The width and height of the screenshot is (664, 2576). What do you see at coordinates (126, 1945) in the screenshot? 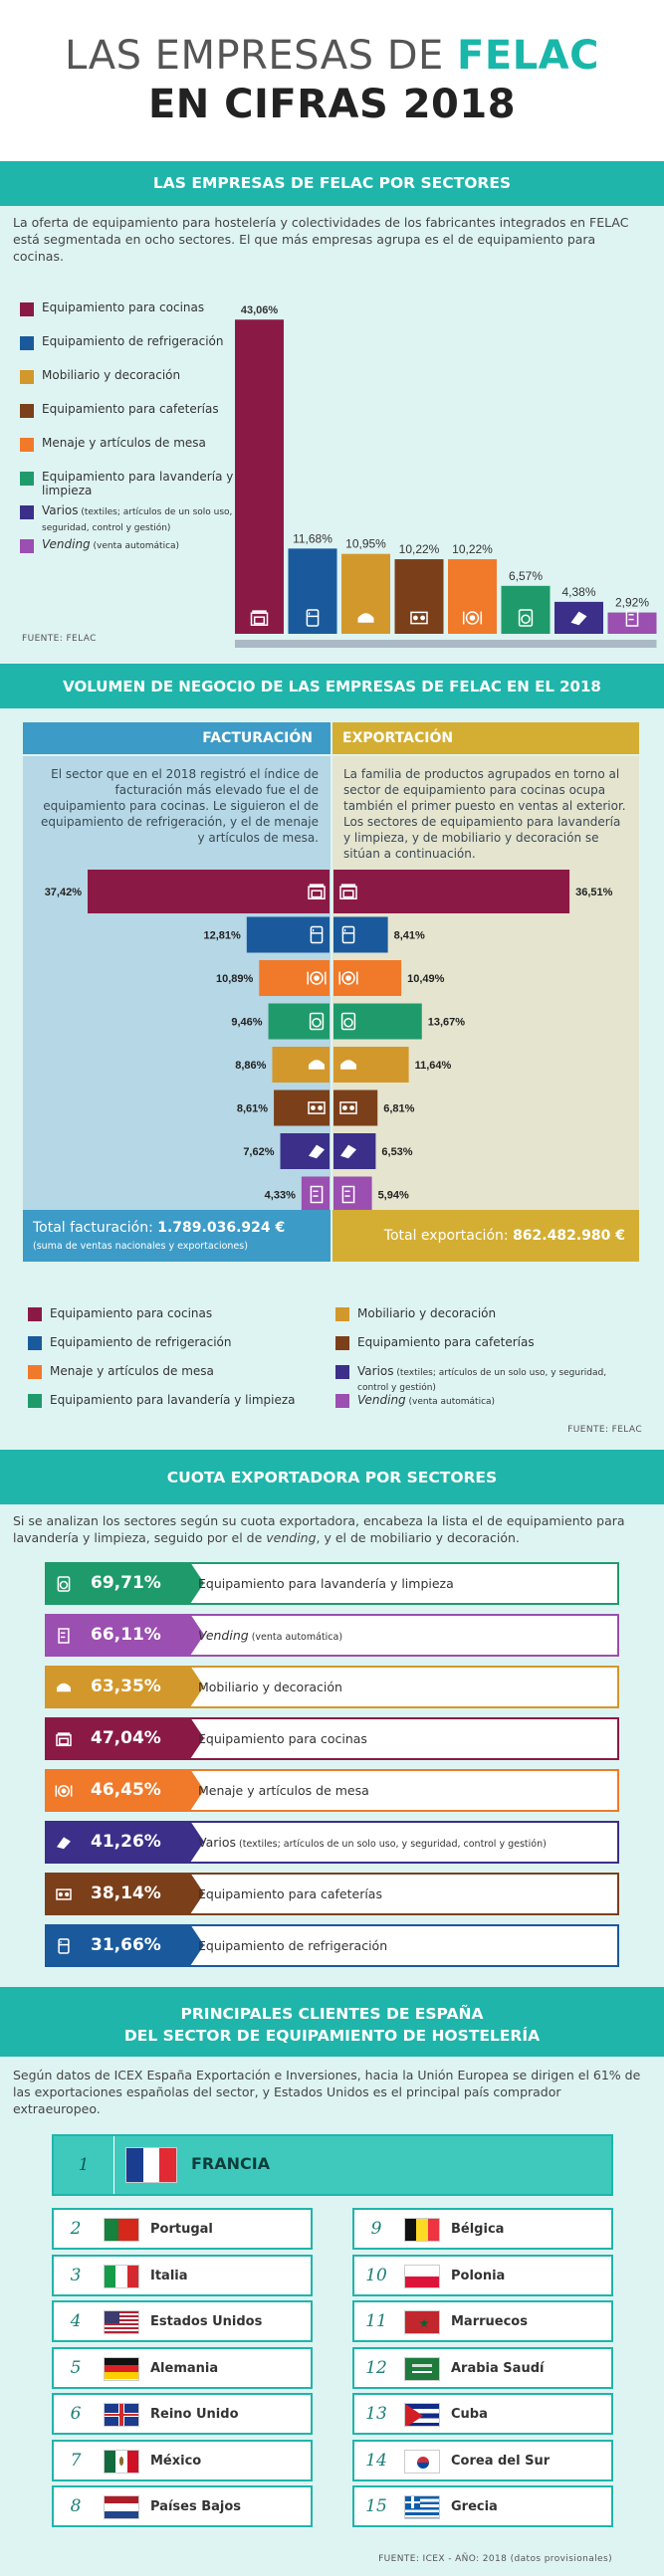
I see `quota-value: 31,66%` at bounding box center [126, 1945].